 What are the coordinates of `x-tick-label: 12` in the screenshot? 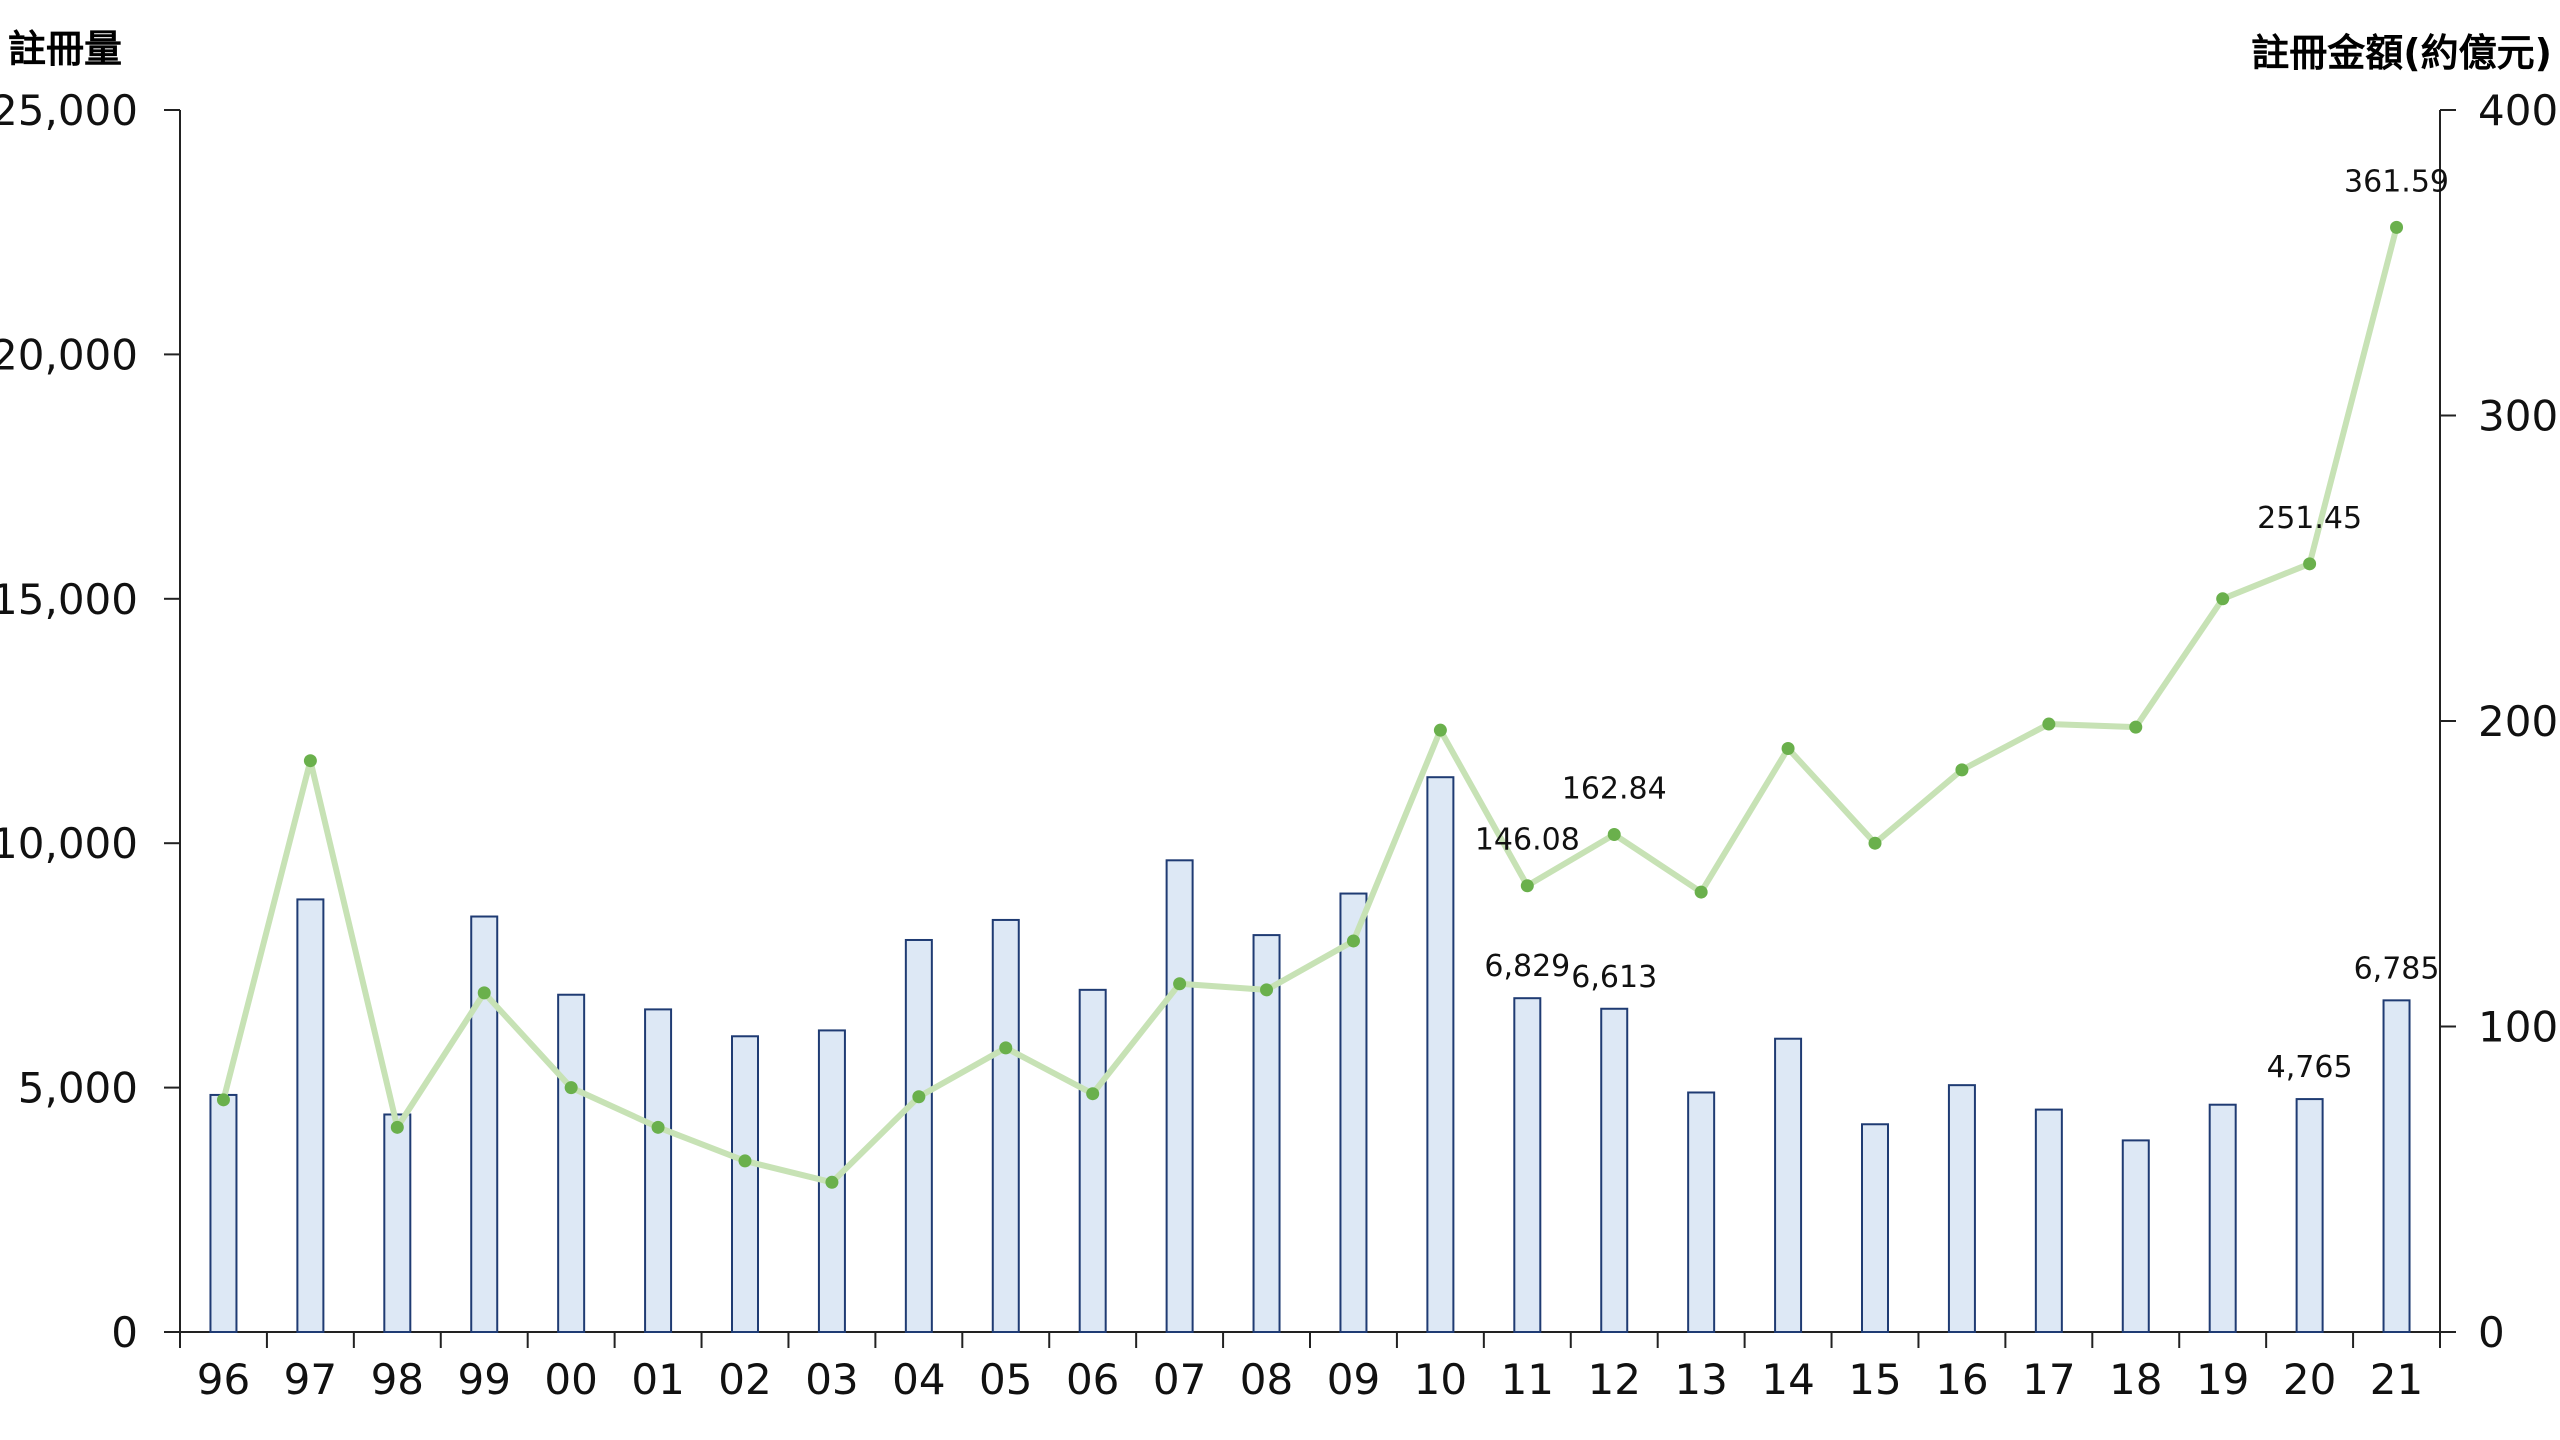 It's located at (1614, 1379).